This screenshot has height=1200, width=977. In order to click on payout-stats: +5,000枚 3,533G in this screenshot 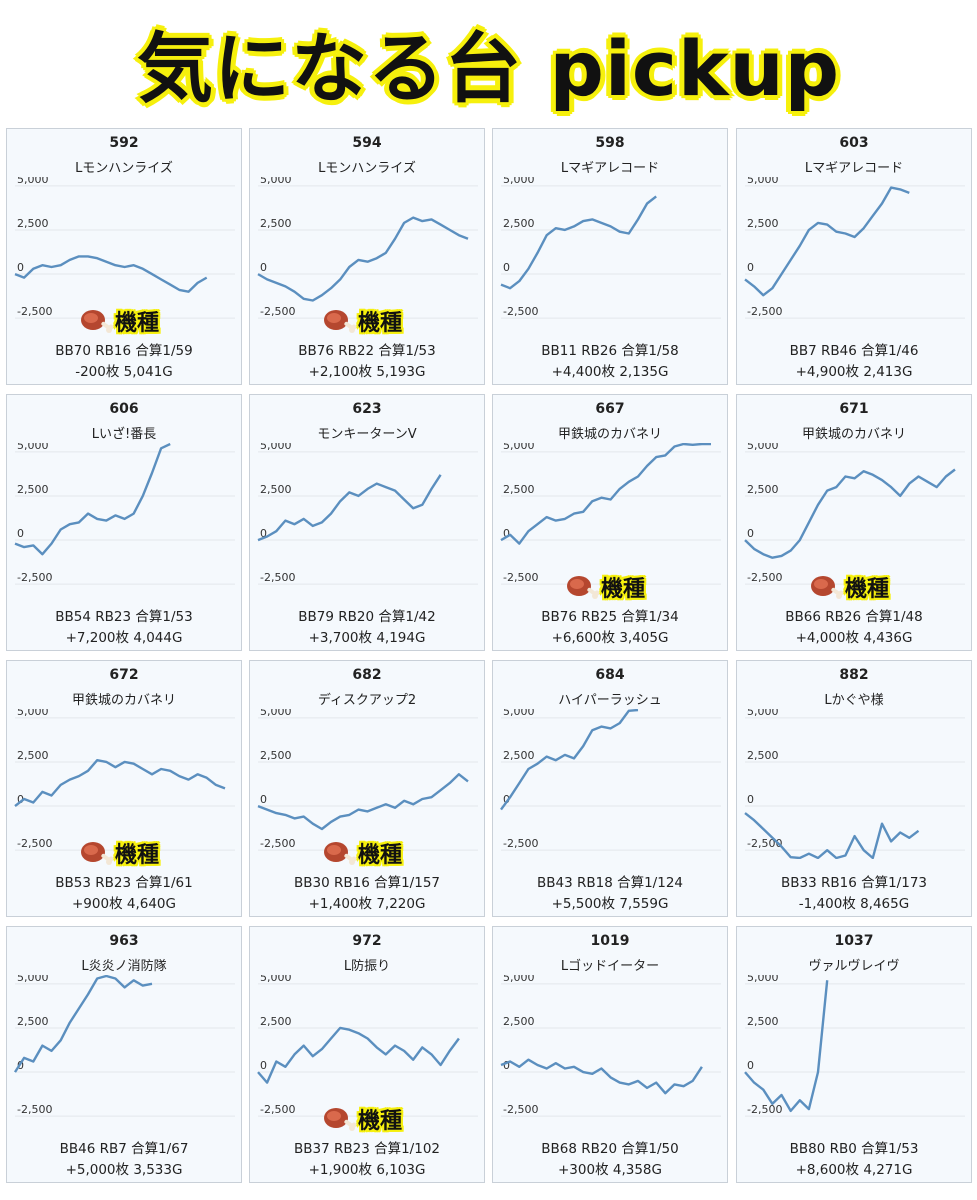, I will do `click(124, 1170)`.